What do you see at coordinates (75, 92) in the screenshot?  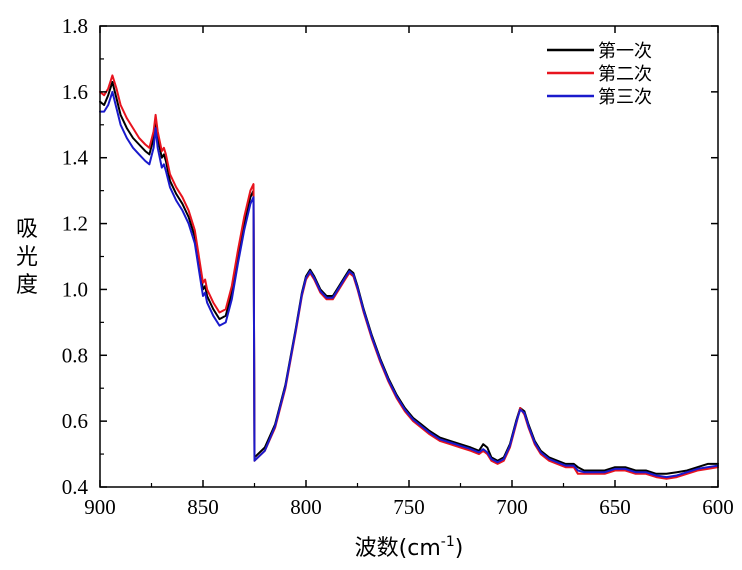 I see `y-tick-label: 1.6` at bounding box center [75, 92].